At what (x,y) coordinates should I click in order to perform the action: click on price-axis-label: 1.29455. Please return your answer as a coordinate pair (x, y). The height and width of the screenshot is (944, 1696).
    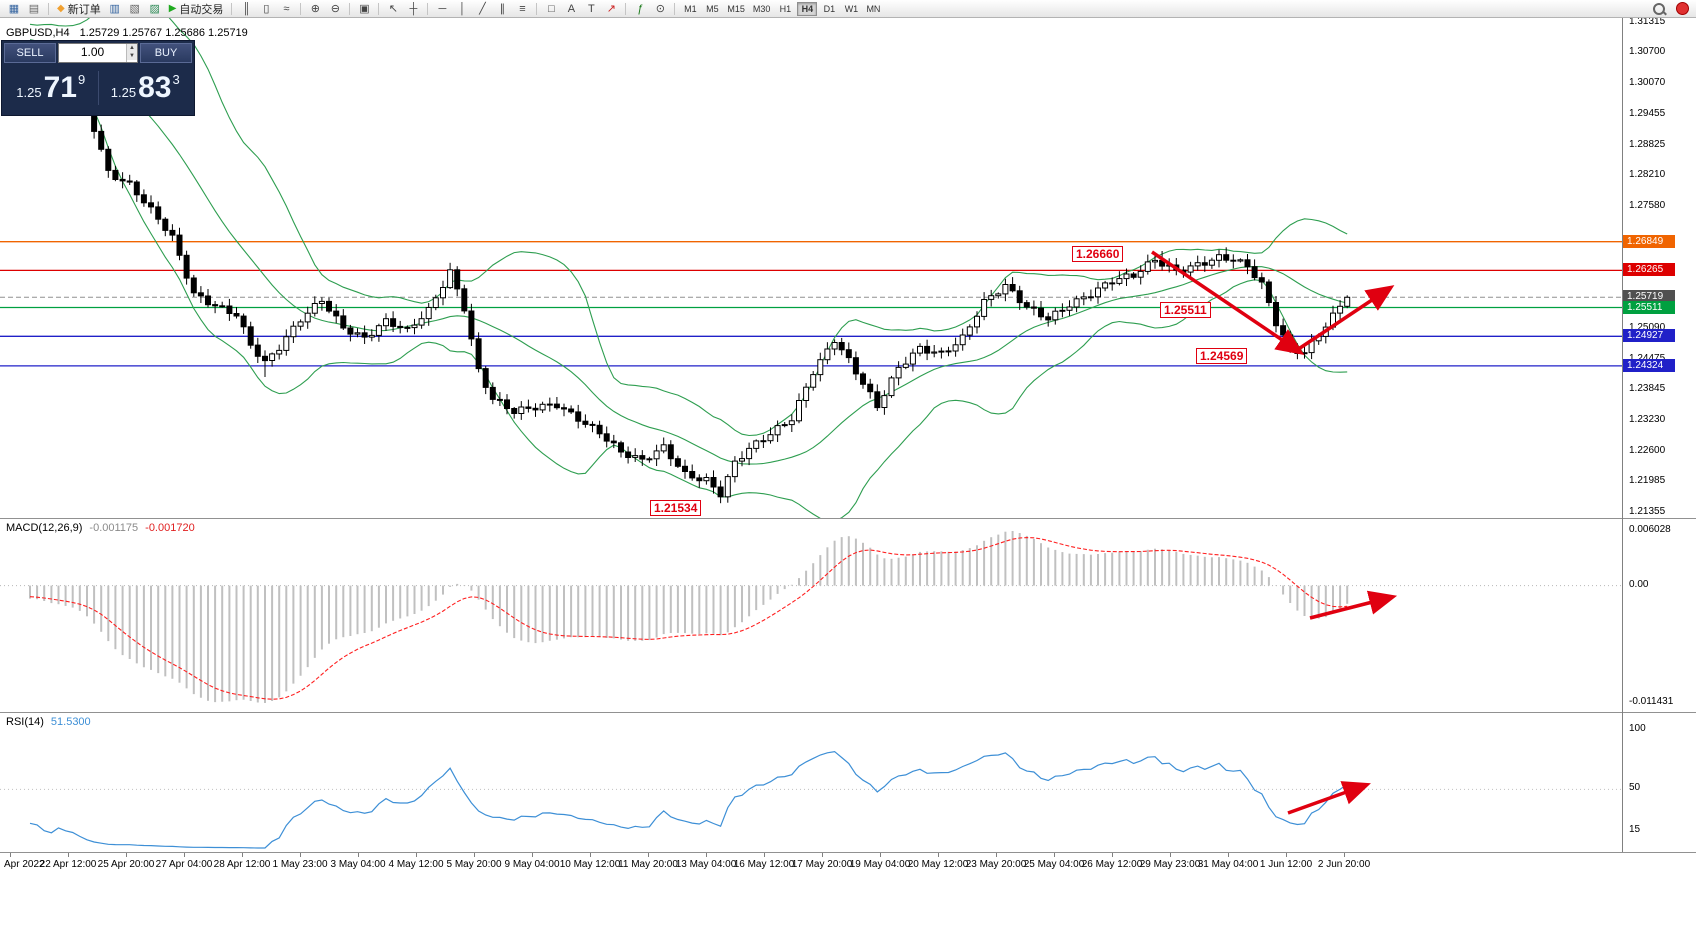
    Looking at the image, I should click on (1647, 113).